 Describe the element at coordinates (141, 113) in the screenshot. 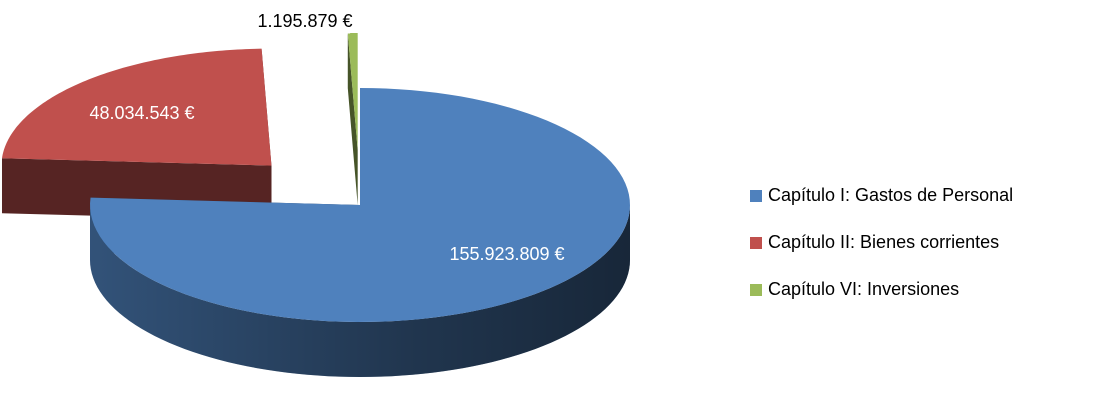

I see `data-label: 48.034.543 €` at that location.